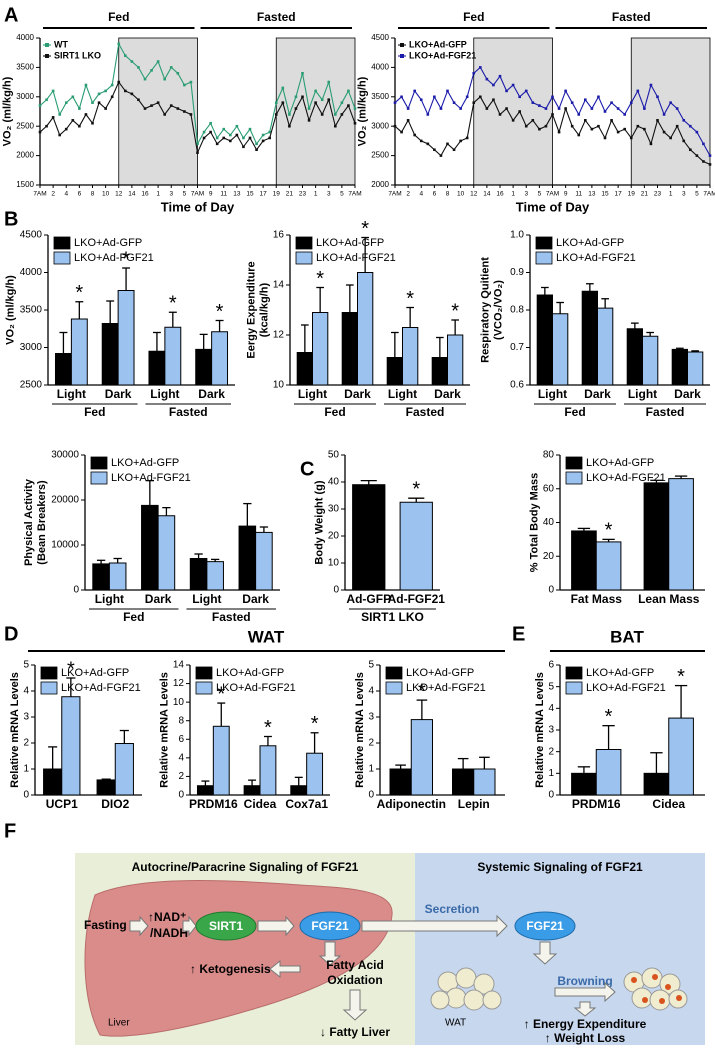  What do you see at coordinates (277, 194) in the screenshot?
I see `x-tick-label: 19` at bounding box center [277, 194].